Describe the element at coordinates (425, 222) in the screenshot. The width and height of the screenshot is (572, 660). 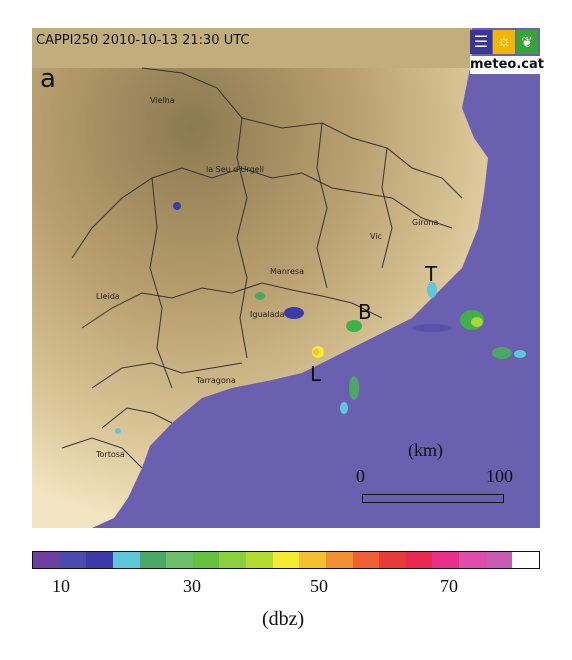
I see `place-girona: Girona` at that location.